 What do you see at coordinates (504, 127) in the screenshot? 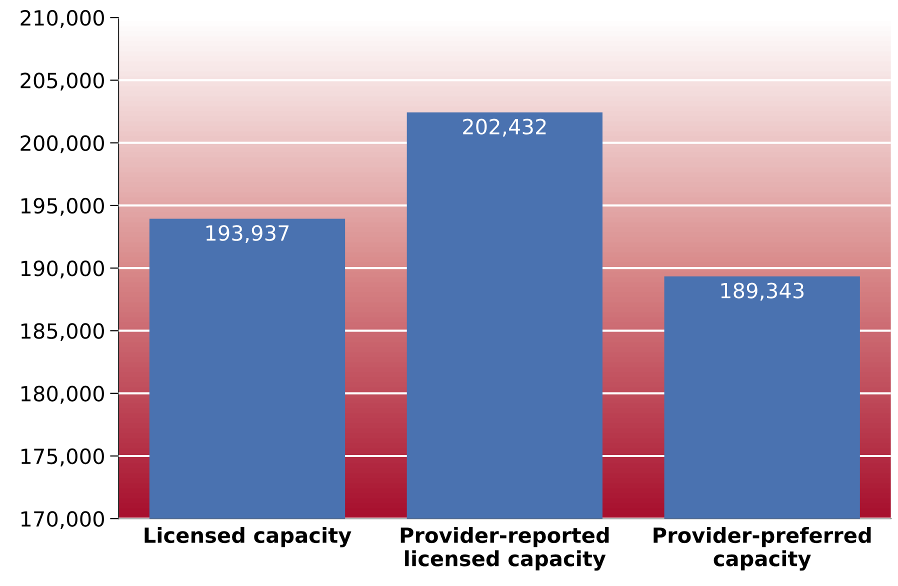
I see `data-label: 202,432` at bounding box center [504, 127].